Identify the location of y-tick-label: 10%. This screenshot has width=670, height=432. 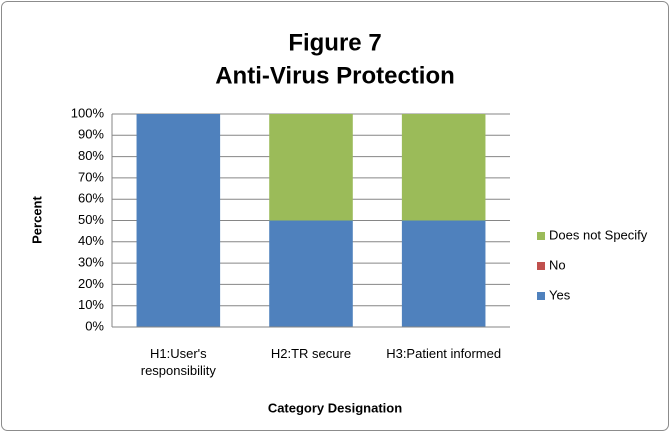
(91, 304).